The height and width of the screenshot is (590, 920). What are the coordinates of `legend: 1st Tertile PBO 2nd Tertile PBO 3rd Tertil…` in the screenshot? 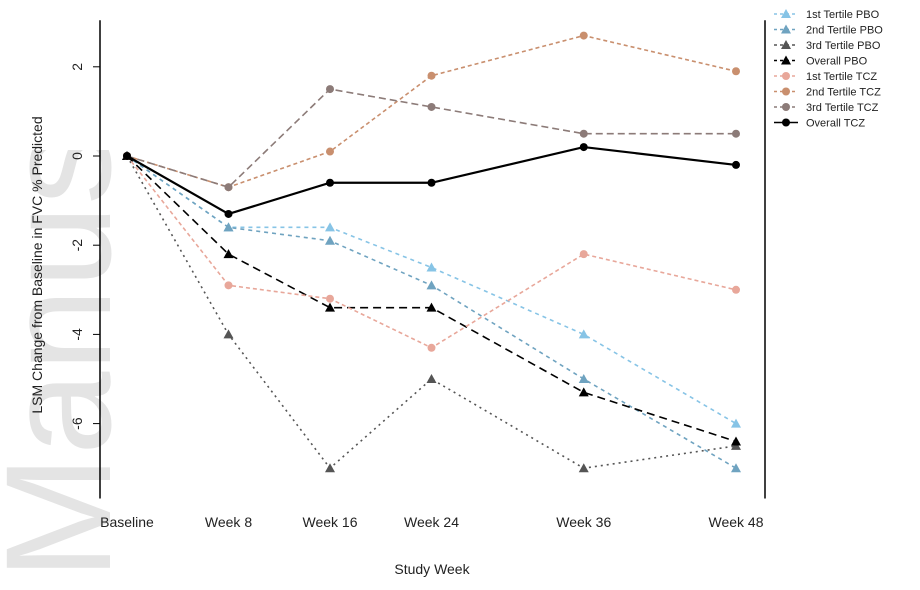 It's located at (828, 69).